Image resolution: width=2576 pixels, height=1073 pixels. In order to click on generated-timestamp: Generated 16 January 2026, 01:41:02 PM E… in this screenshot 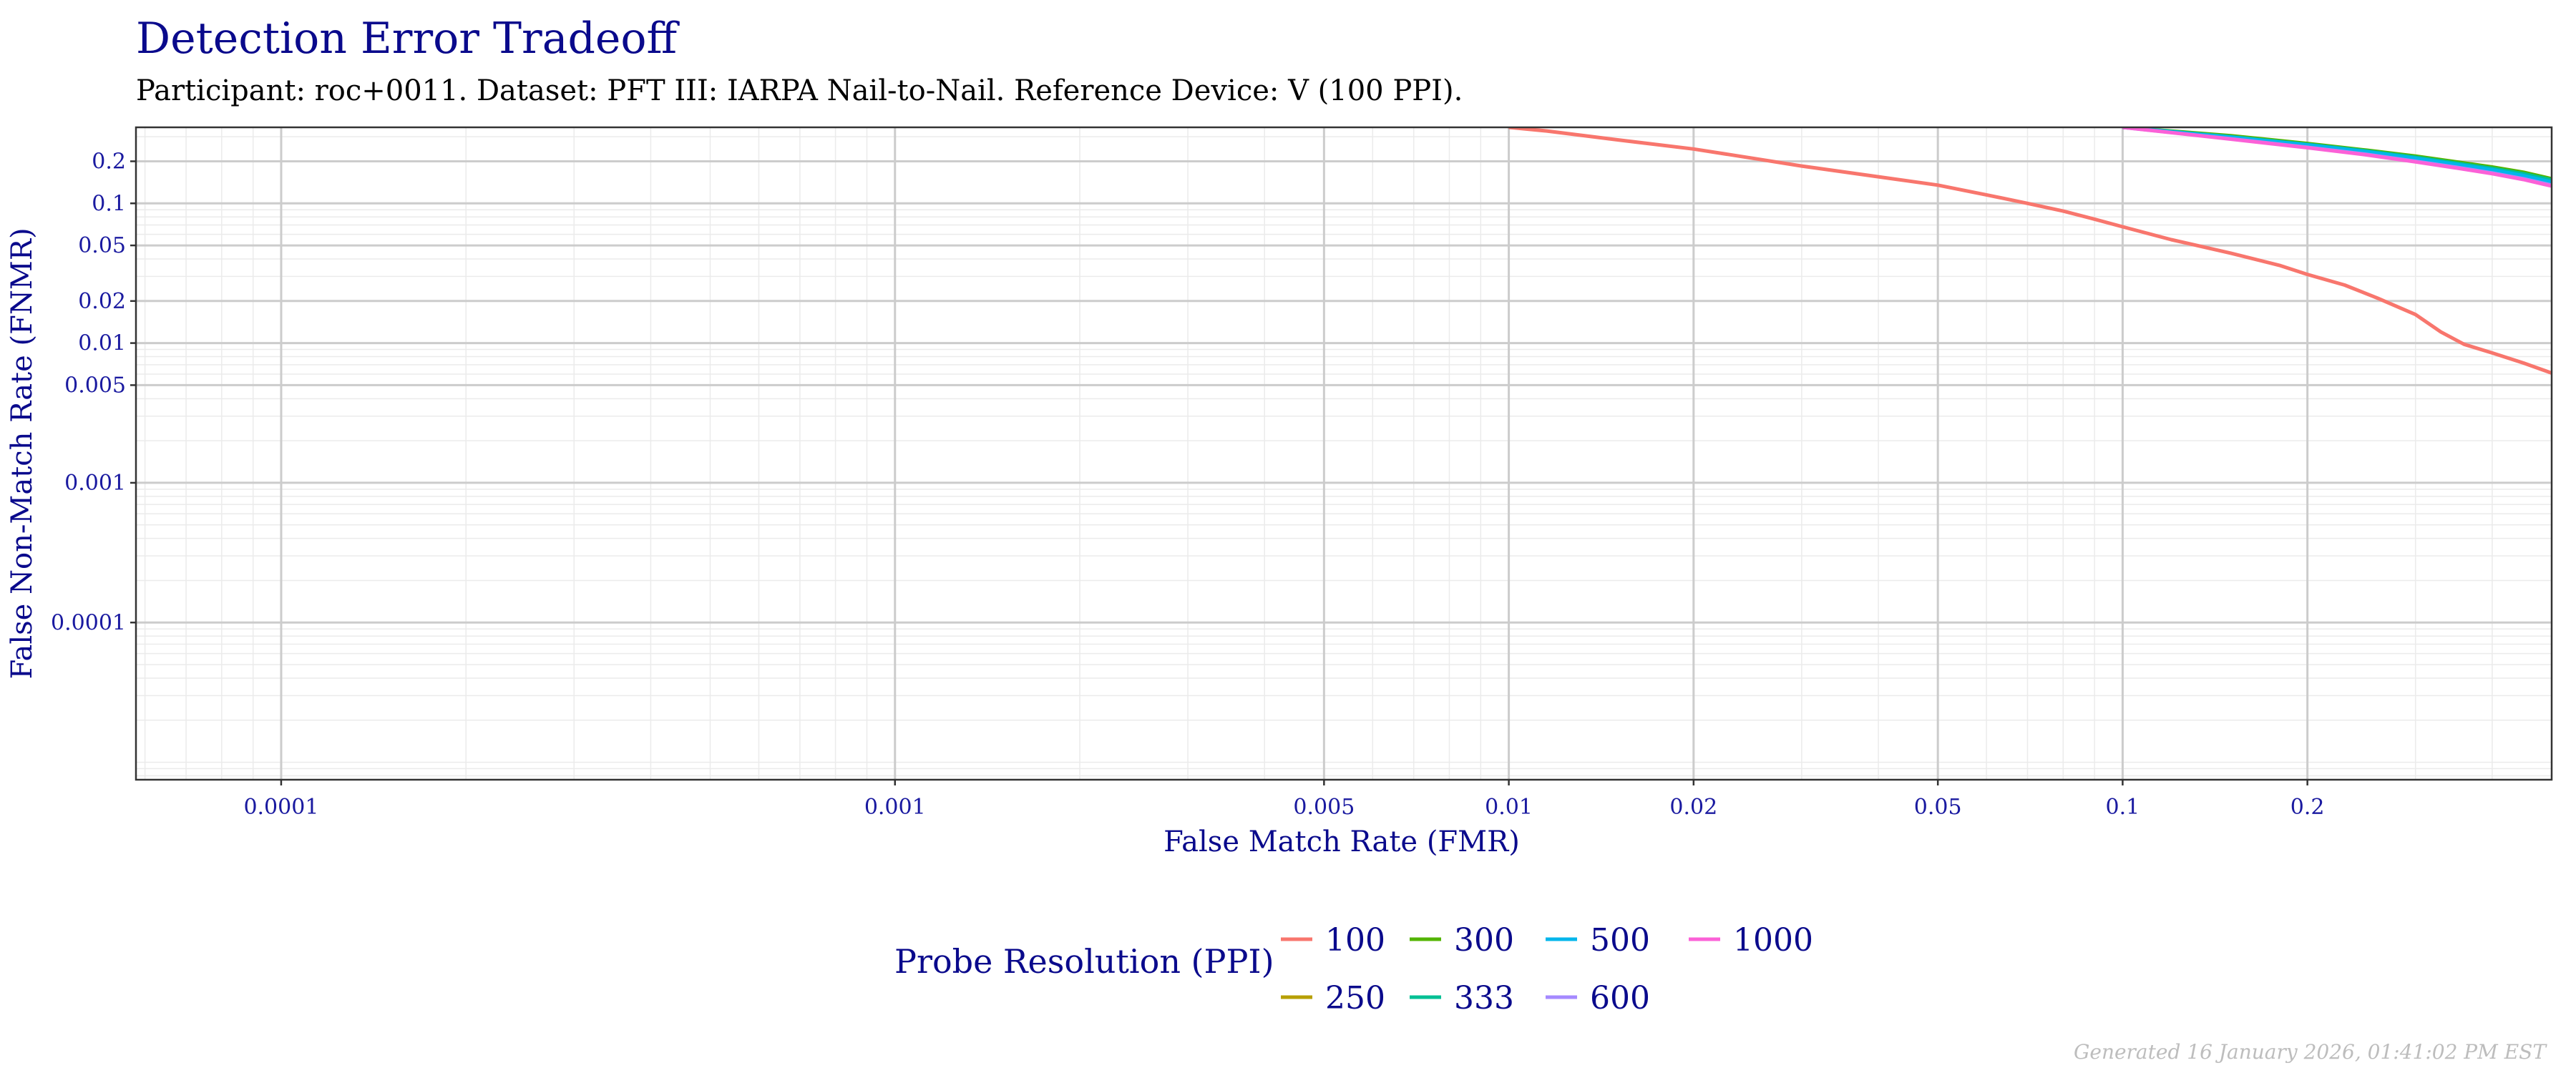, I will do `click(2310, 1052)`.